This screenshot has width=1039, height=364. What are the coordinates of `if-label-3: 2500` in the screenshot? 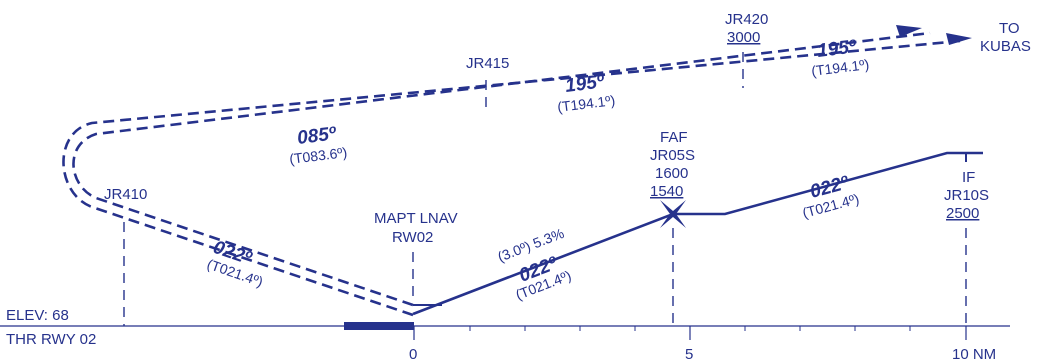 It's located at (962, 213).